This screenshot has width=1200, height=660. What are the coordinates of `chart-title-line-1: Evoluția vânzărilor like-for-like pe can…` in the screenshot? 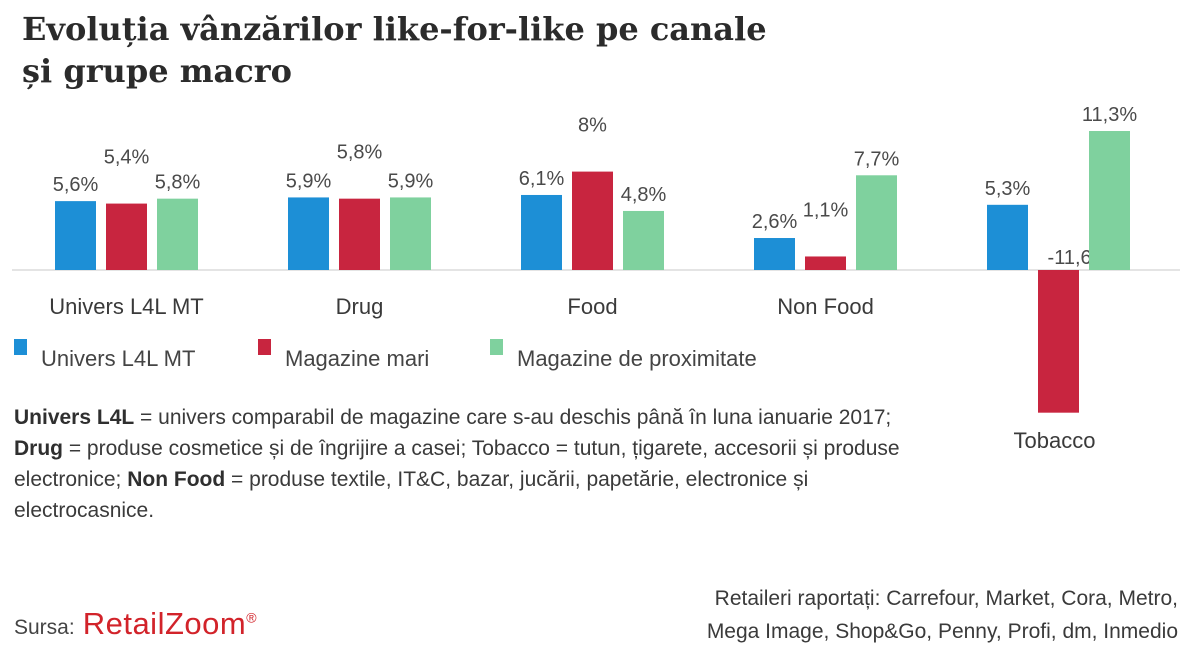 It's located at (394, 29).